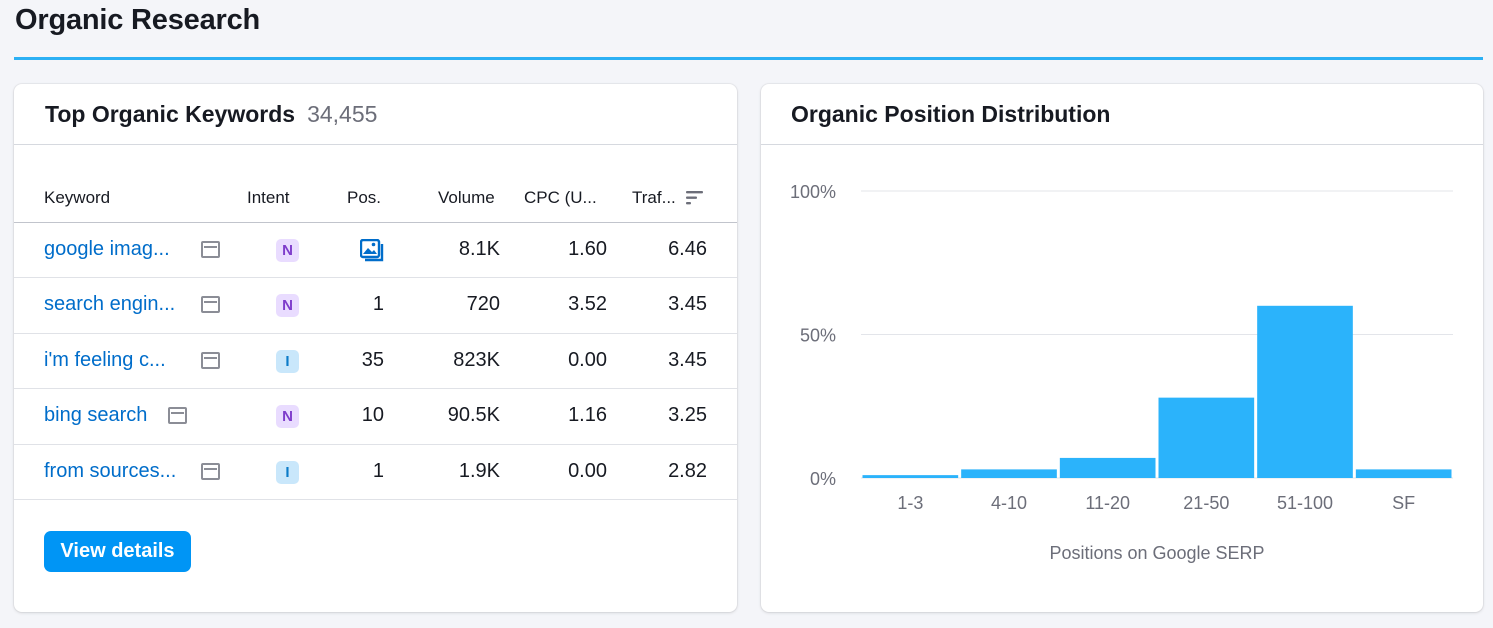 The width and height of the screenshot is (1493, 628). I want to click on traffic-value: 6.46, so click(687, 249).